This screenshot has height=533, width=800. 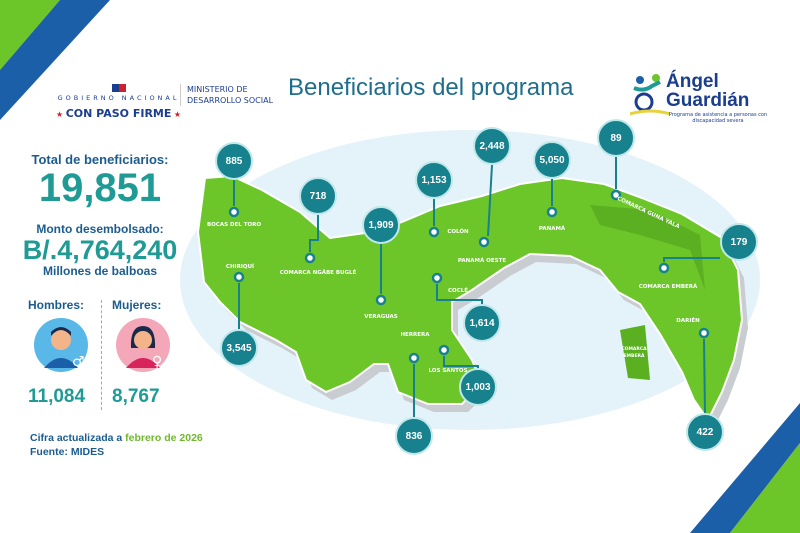 I want to click on men-label: Hombres:, so click(x=56, y=305).